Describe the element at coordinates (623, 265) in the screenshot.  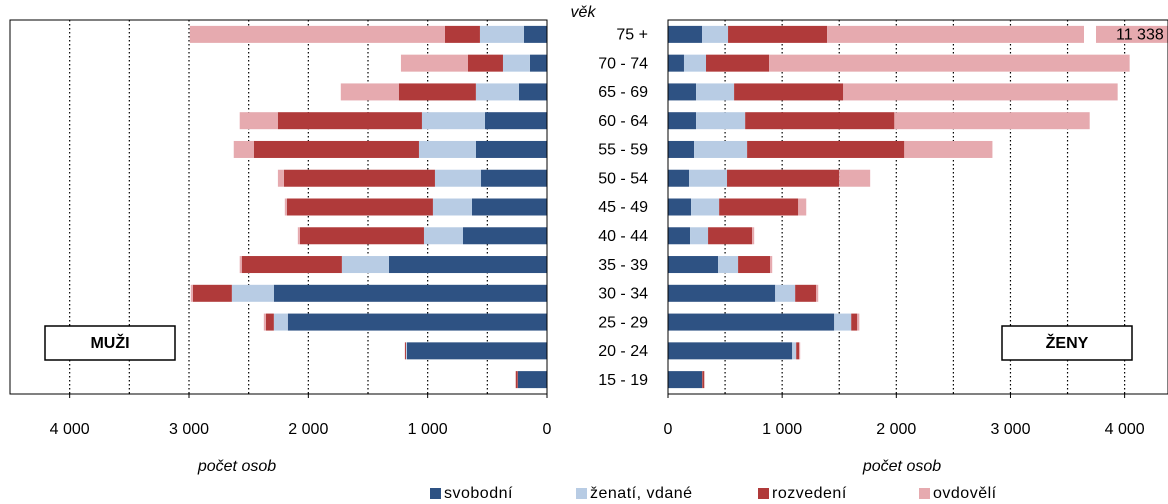
I see `category-label: 35 - 39` at that location.